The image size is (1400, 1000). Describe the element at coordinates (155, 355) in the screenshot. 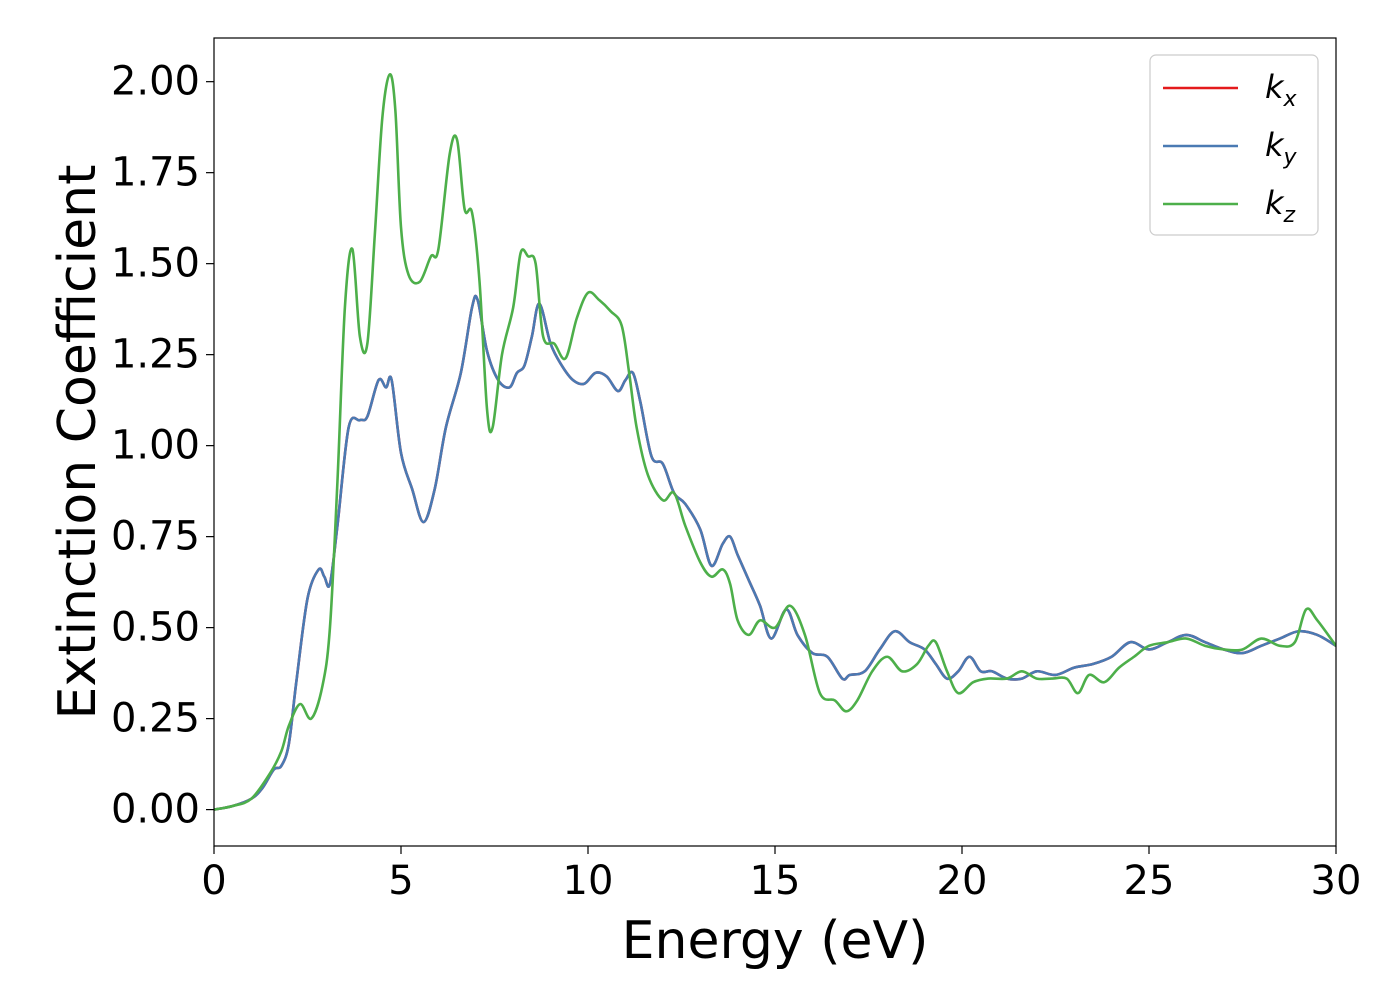

I see `y-tick-label: 1.25` at that location.